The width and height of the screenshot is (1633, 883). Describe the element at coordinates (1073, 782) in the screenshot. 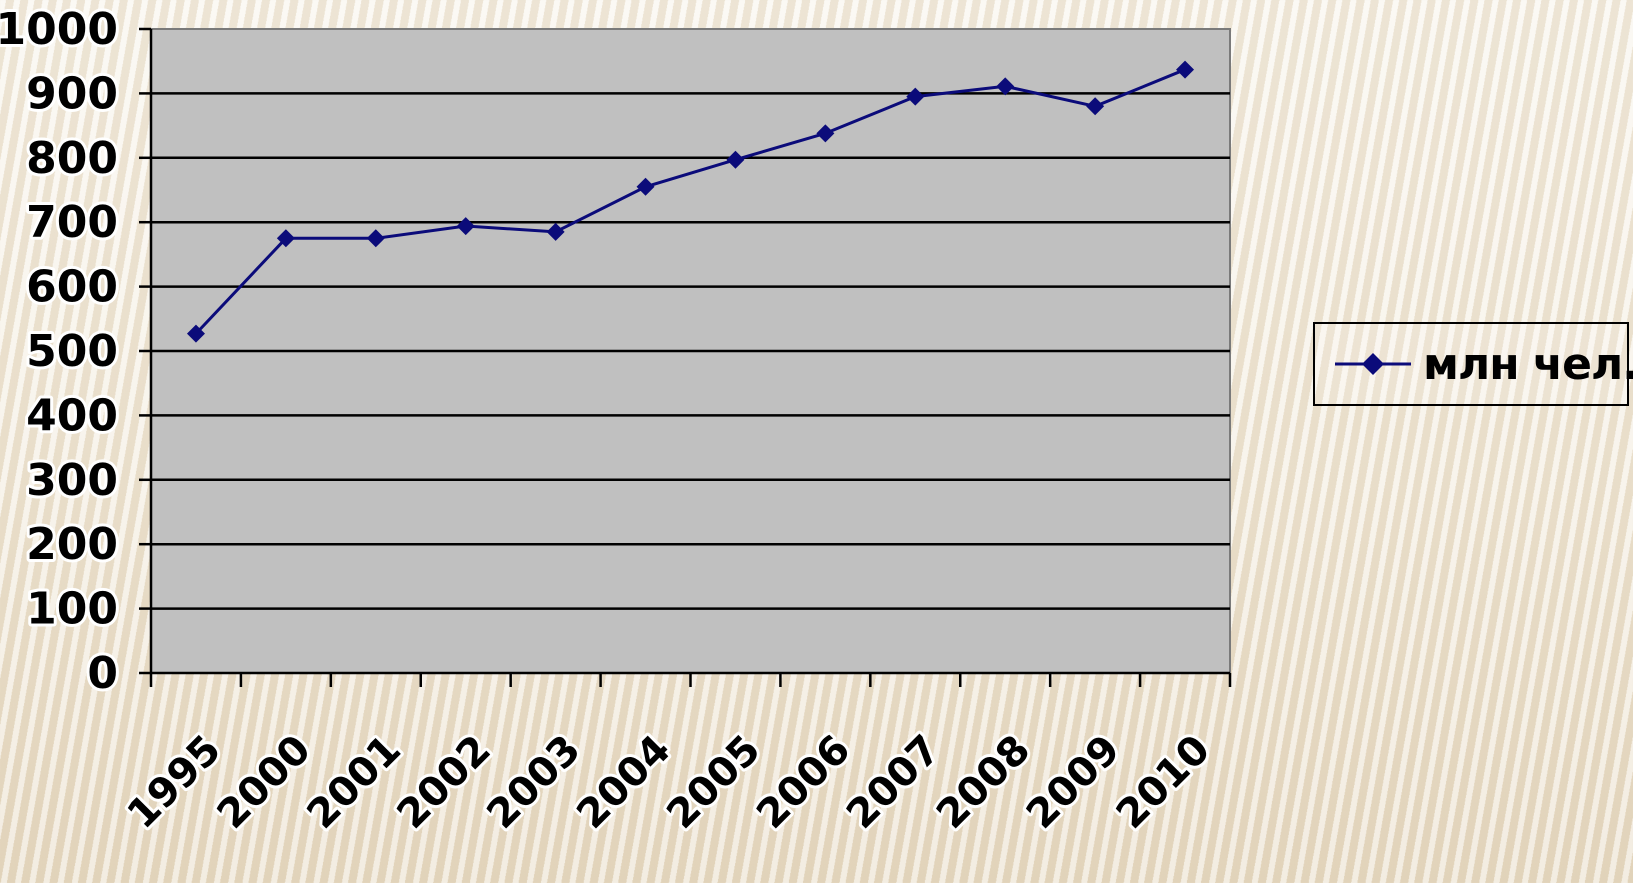

I see `x-tick-label: 2009` at that location.